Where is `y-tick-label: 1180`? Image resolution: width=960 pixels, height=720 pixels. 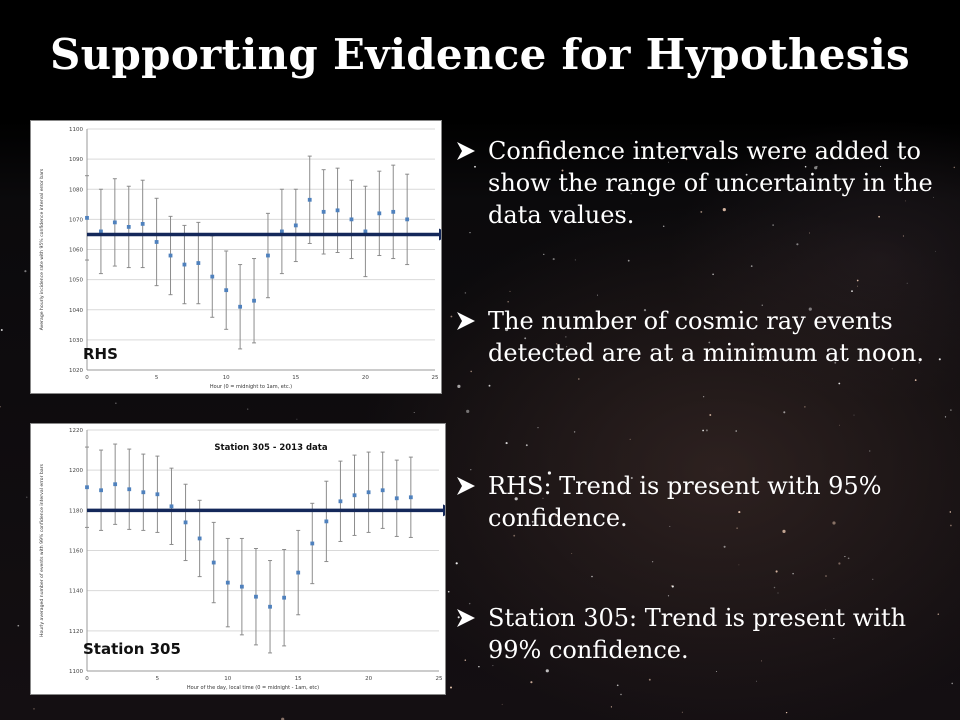 y-tick-label: 1180 is located at coordinates (76, 511).